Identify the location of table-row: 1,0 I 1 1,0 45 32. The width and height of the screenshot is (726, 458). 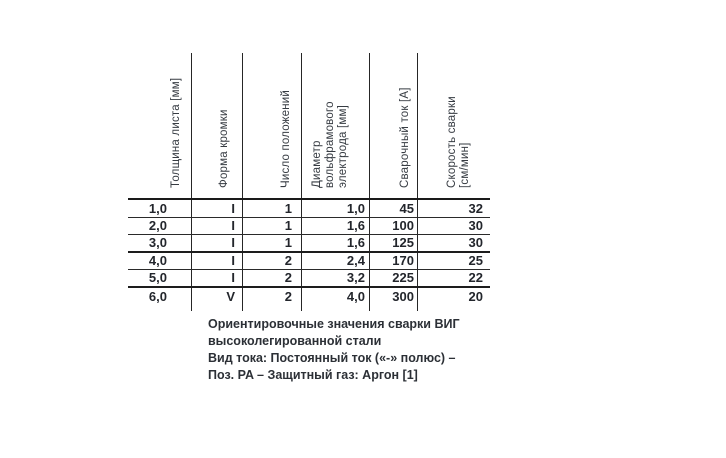
(309, 209).